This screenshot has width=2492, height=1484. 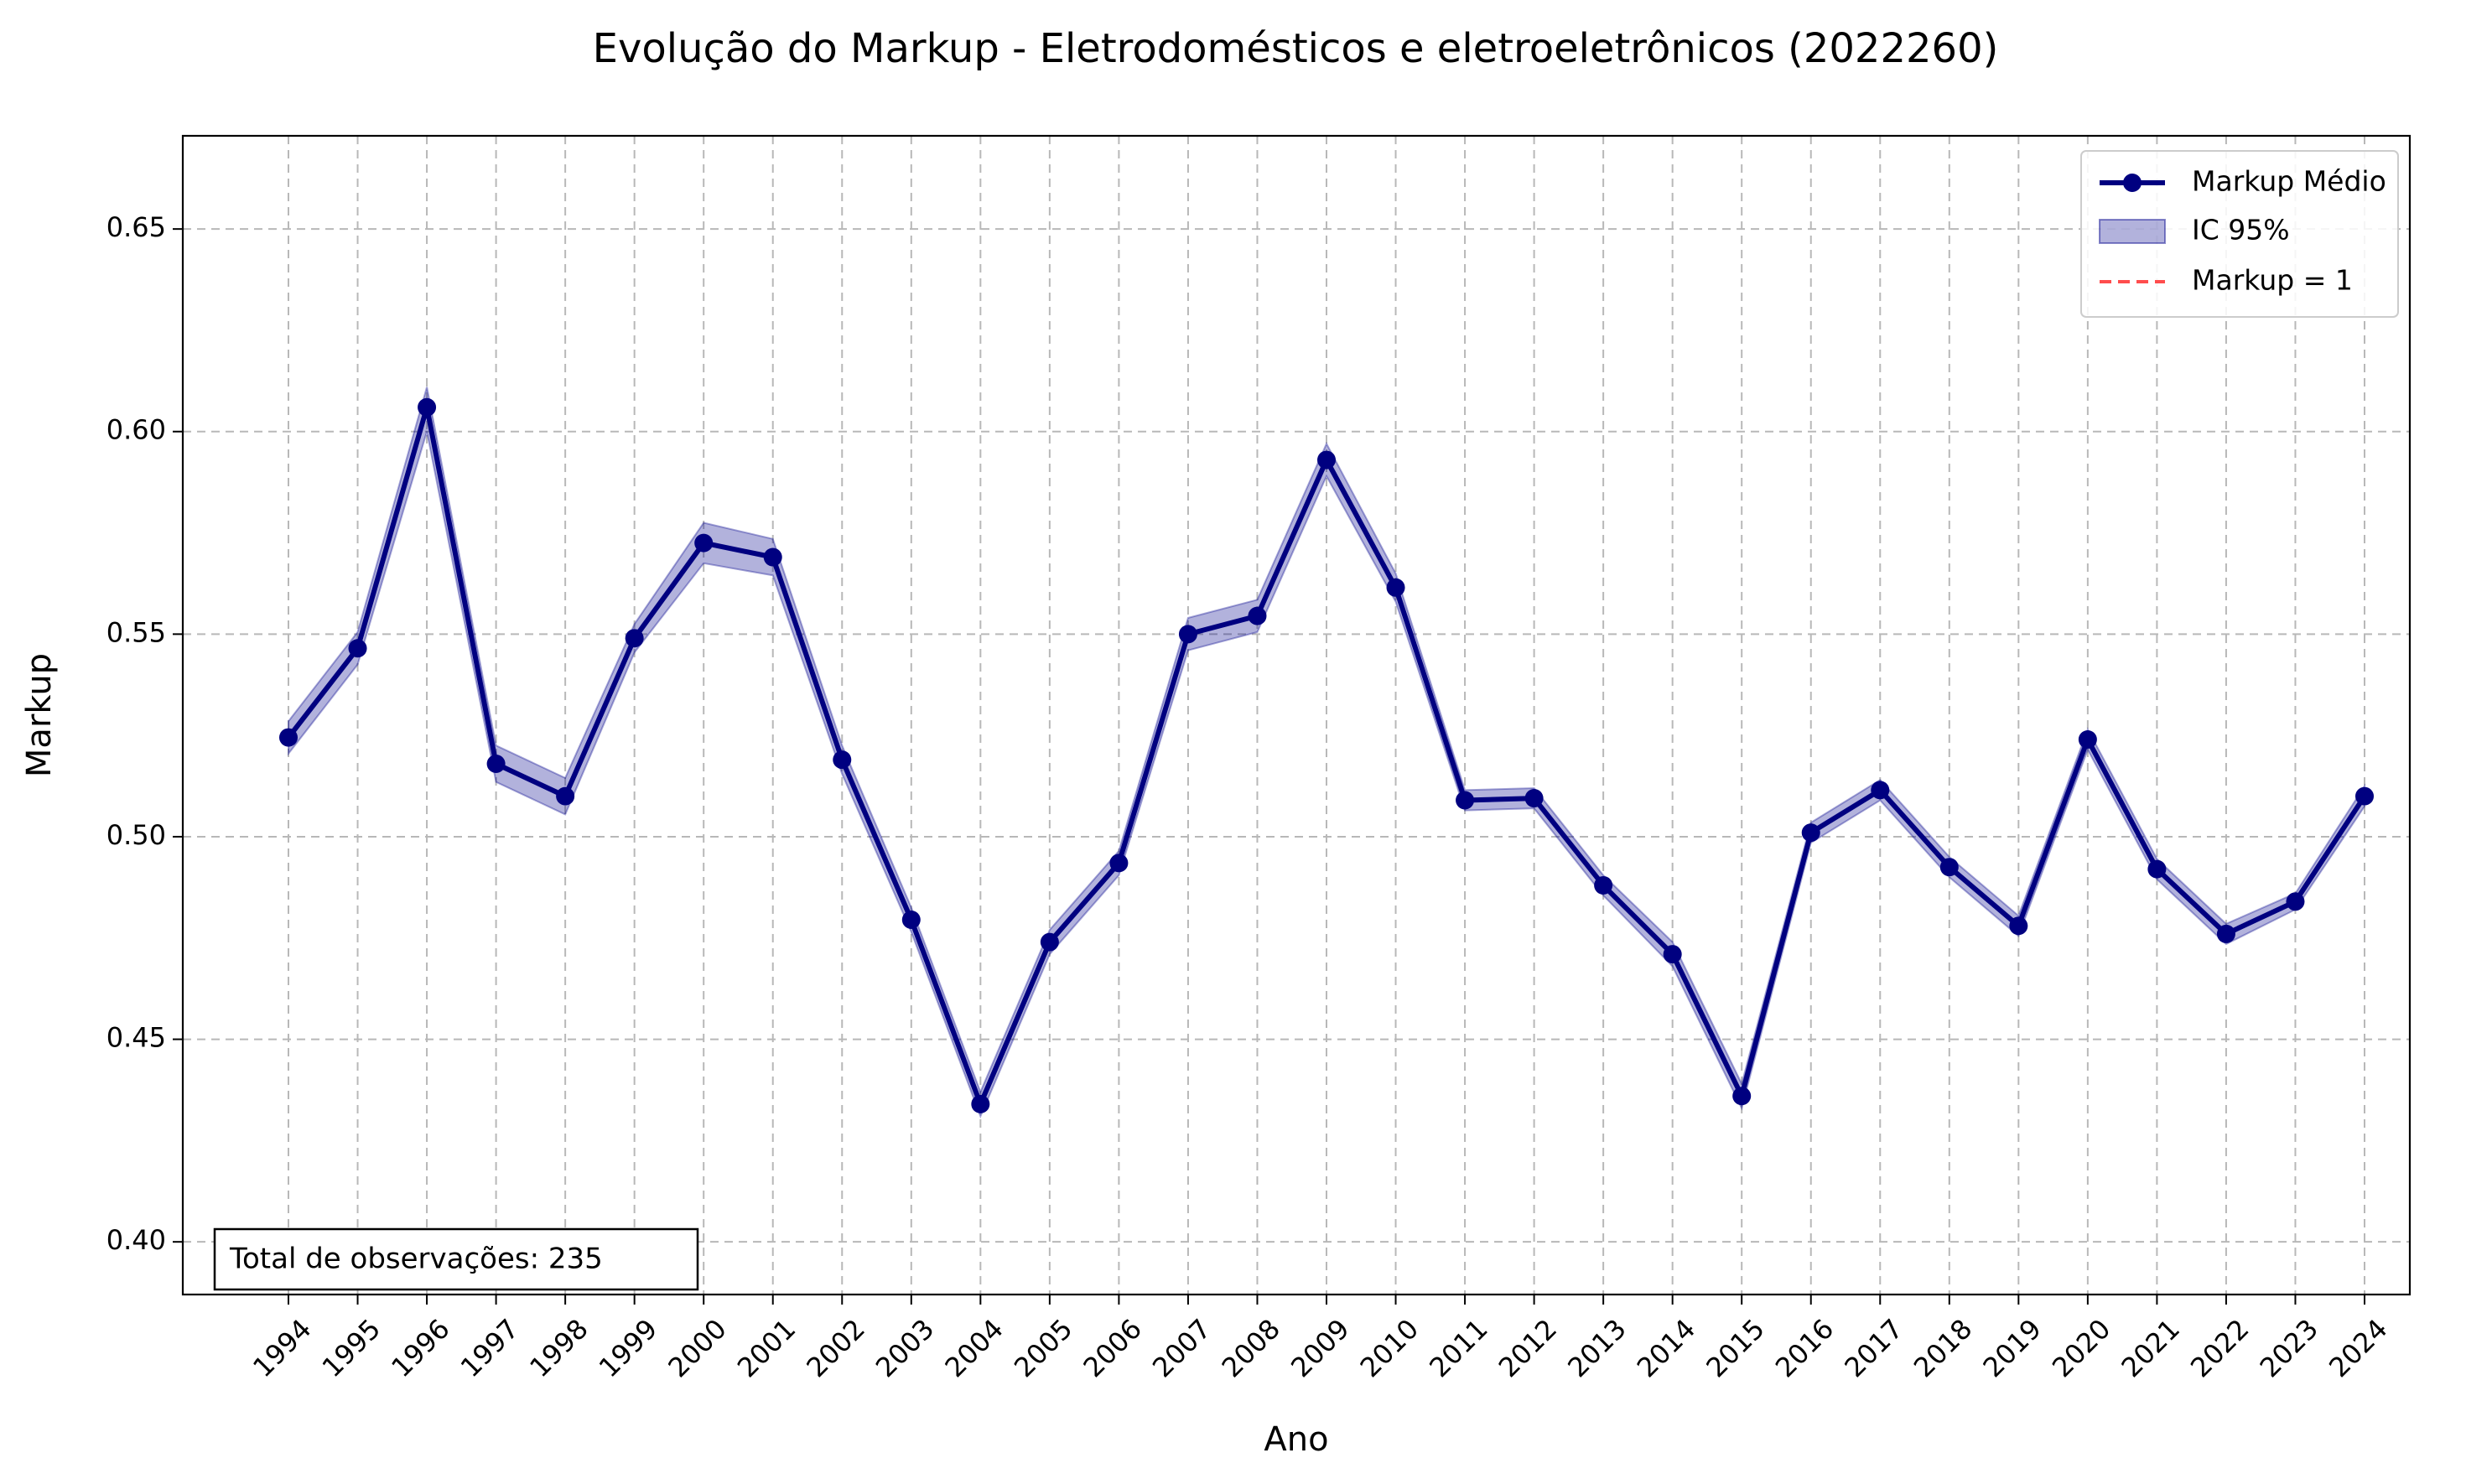 What do you see at coordinates (772, 557) in the screenshot?
I see `data-point-2001` at bounding box center [772, 557].